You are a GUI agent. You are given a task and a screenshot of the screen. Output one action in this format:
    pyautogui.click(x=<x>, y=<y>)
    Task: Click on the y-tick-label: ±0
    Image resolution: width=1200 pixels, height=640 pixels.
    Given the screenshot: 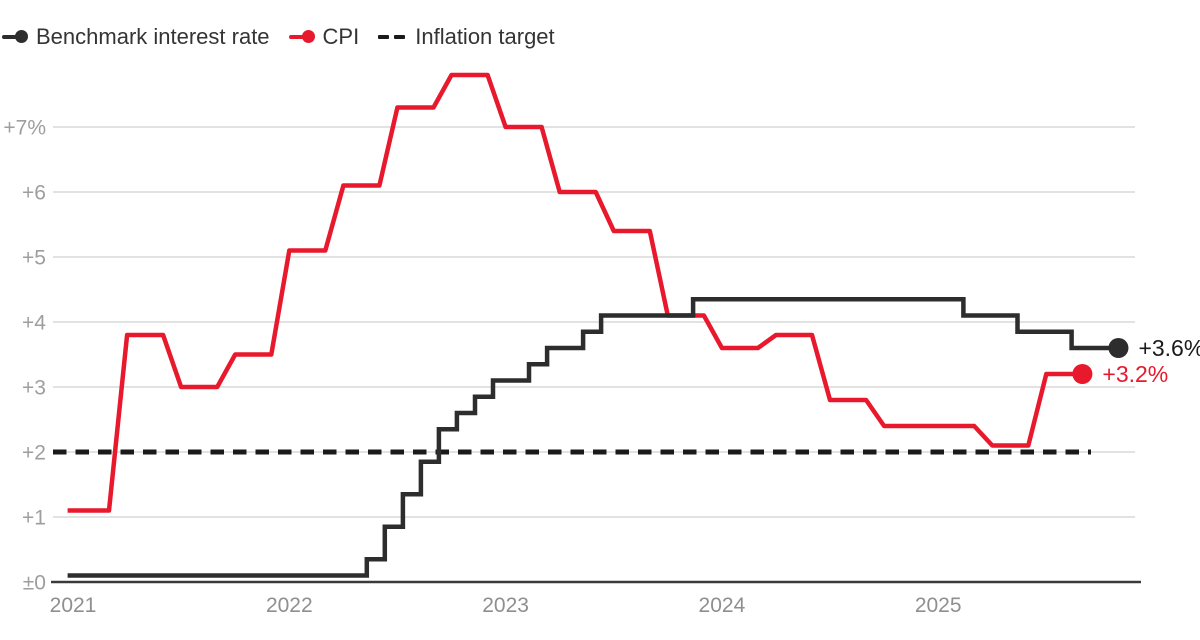 What is the action you would take?
    pyautogui.click(x=34, y=583)
    